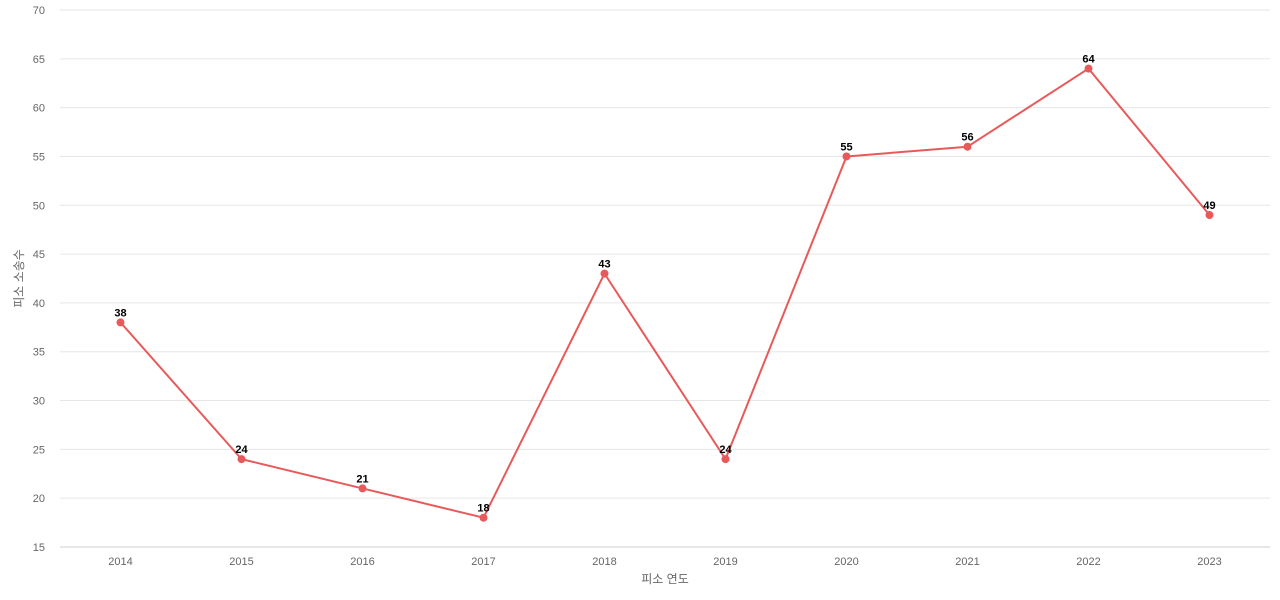 Image resolution: width=1280 pixels, height=600 pixels. I want to click on x-tick-label: 2021, so click(967, 562).